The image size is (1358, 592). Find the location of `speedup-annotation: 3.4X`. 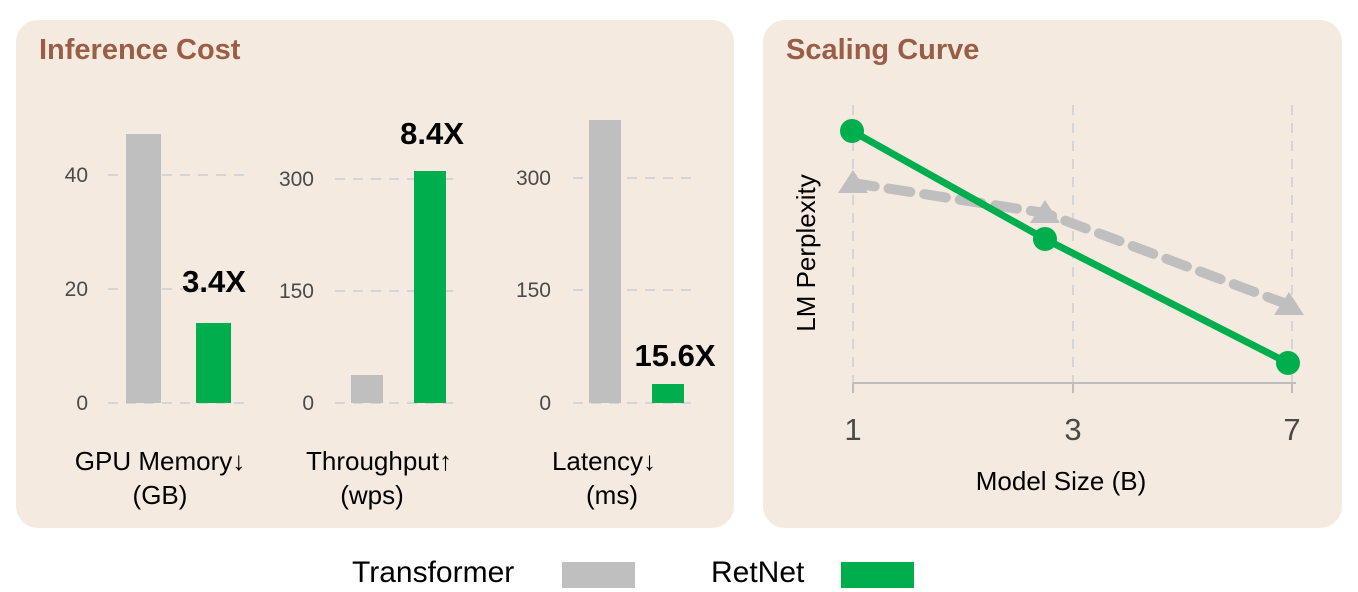

speedup-annotation: 3.4X is located at coordinates (214, 281).